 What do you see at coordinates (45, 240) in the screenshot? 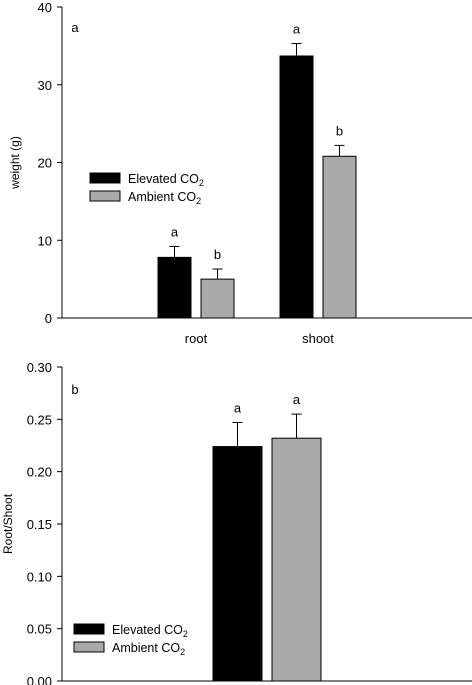
I see `y-tick-label: 10` at bounding box center [45, 240].